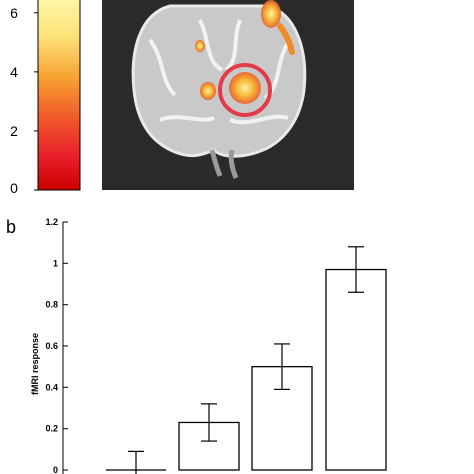 This screenshot has width=474, height=474. Describe the element at coordinates (51, 387) in the screenshot. I see `y-tick-label: 0.4` at that location.